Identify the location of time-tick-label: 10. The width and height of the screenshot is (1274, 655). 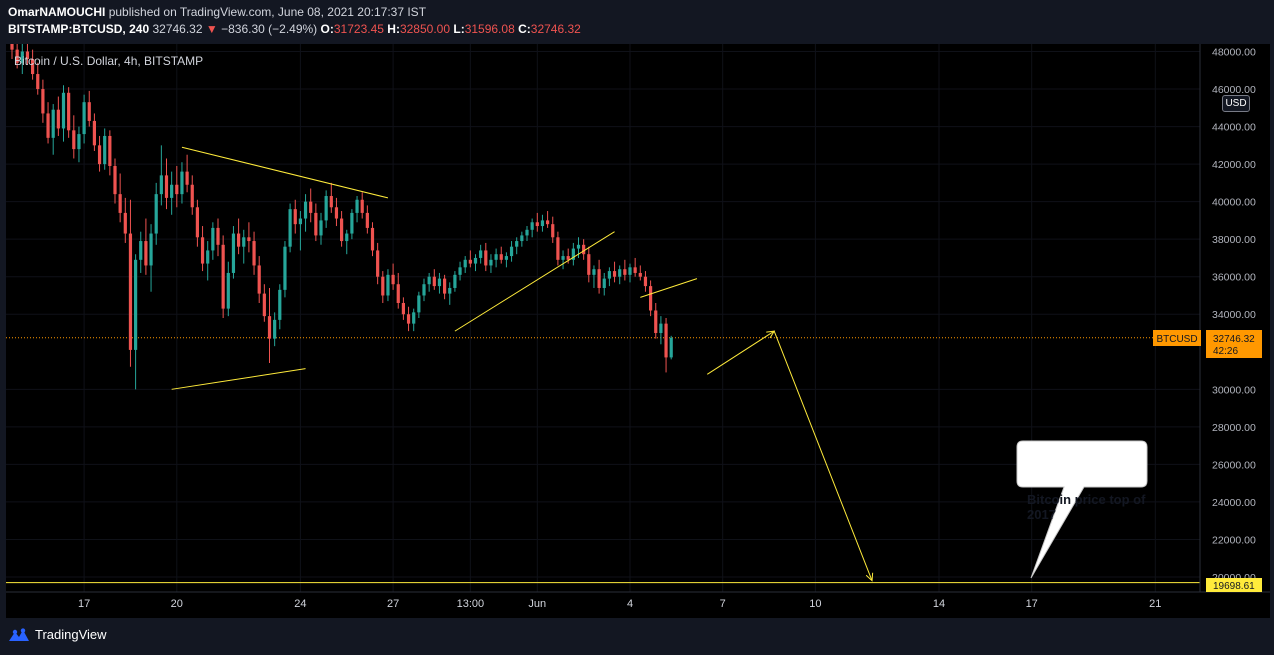
(815, 604).